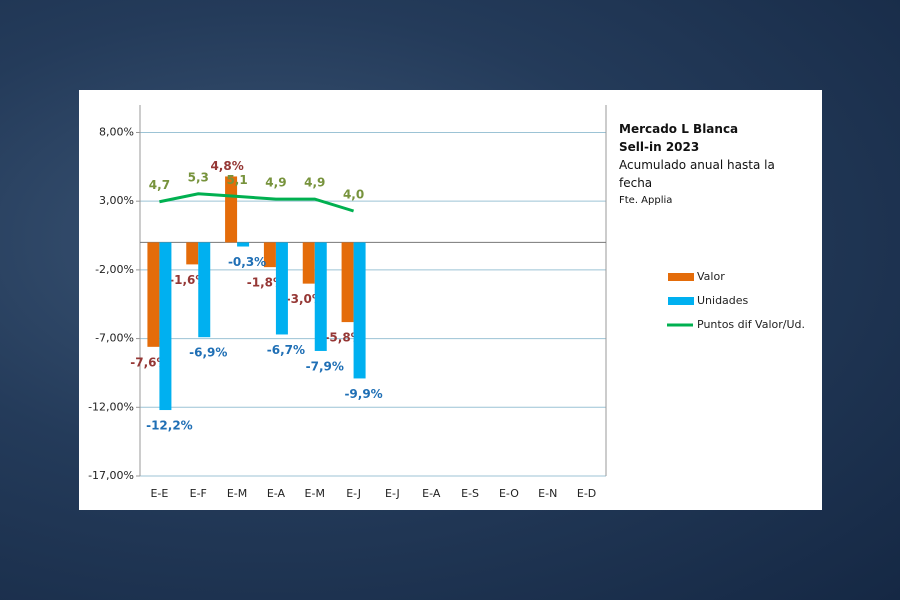 Image resolution: width=900 pixels, height=600 pixels. What do you see at coordinates (116, 131) in the screenshot?
I see `y-tick-label: 8,00%` at bounding box center [116, 131].